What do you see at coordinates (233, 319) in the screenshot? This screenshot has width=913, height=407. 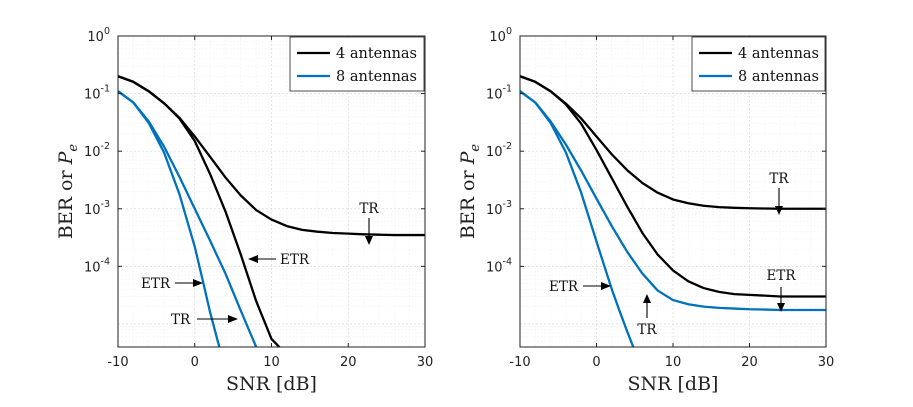 I see `left-annotation-arrowhead-tr-blue` at bounding box center [233, 319].